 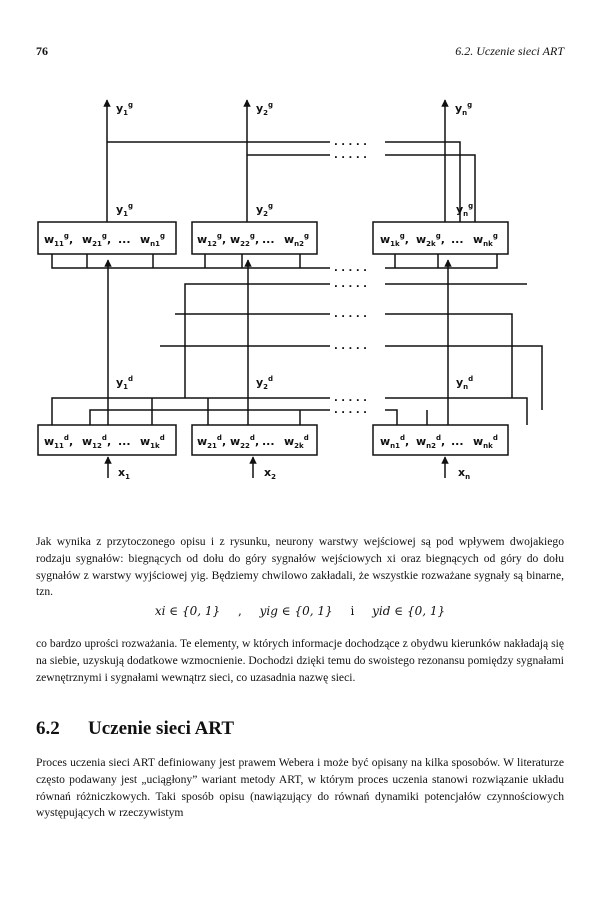 I want to click on output-label-top-inner: yng, so click(x=464, y=210).